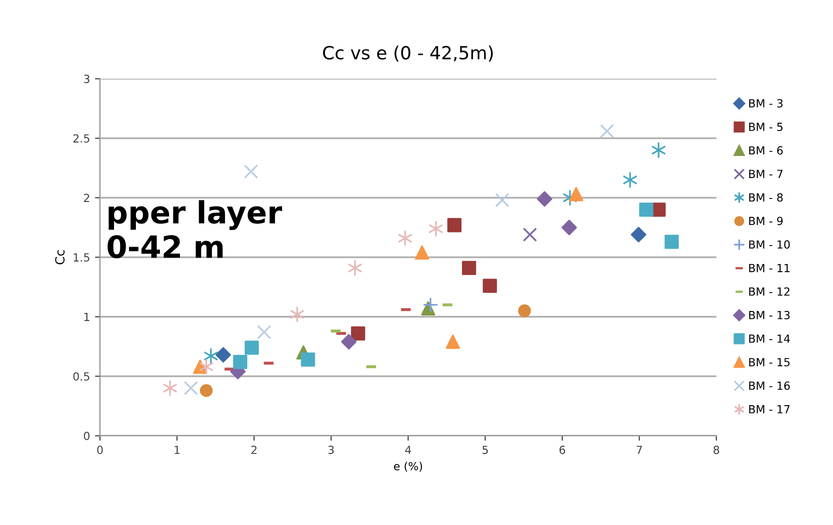 The height and width of the screenshot is (525, 833). I want to click on legend-label: BM - 12, so click(769, 291).